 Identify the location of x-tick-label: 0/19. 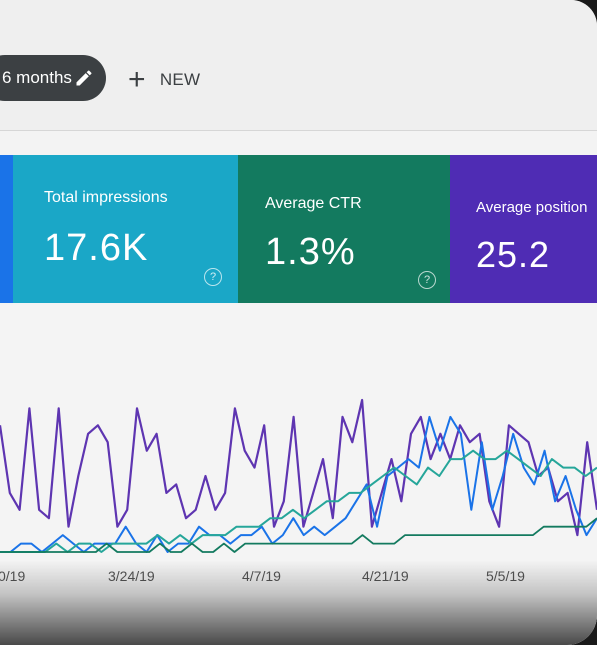
(13, 576).